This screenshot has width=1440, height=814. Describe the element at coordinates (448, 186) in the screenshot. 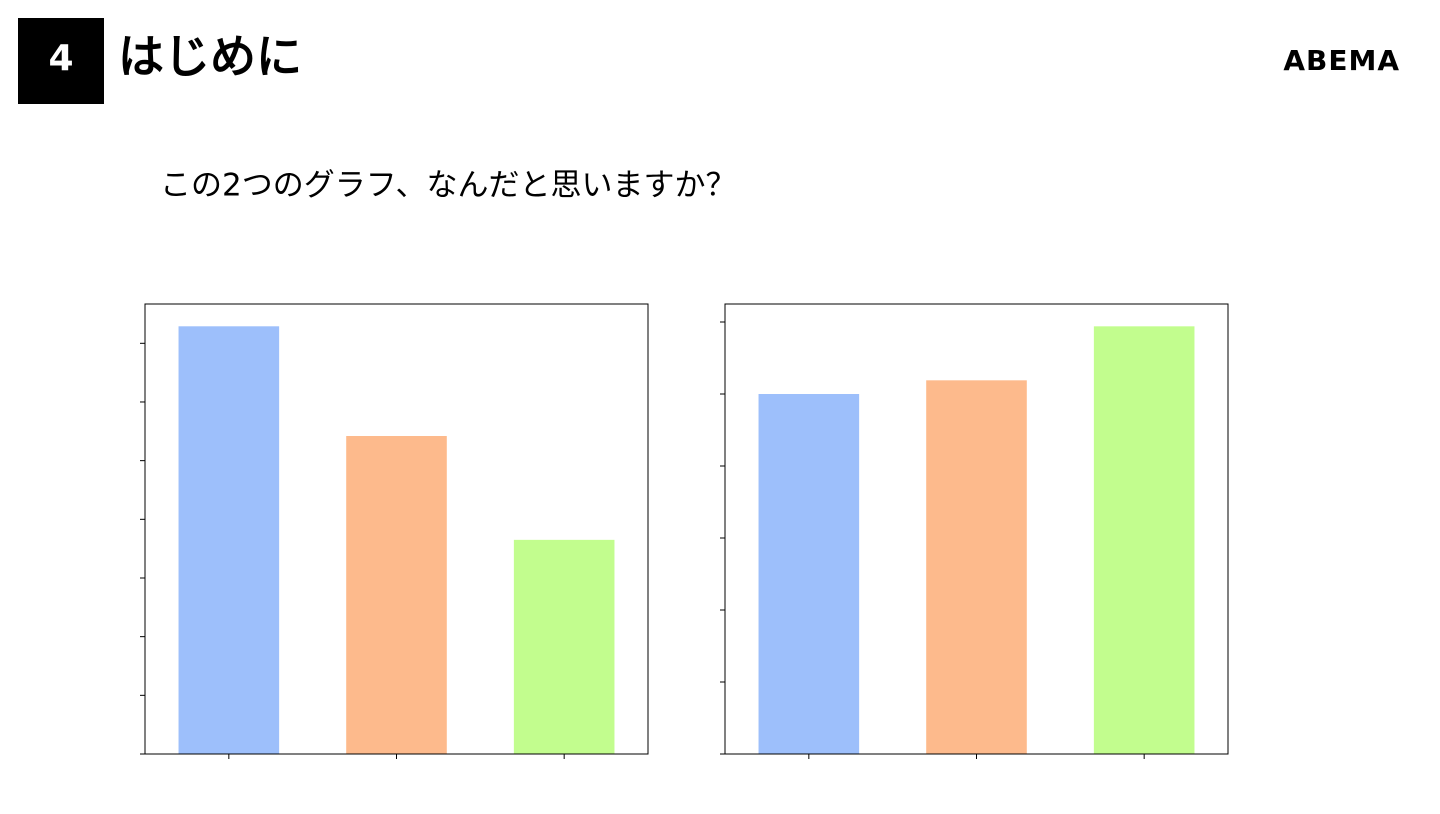

I see `question: この2つのグラフ、なんだと思いますか？` at that location.